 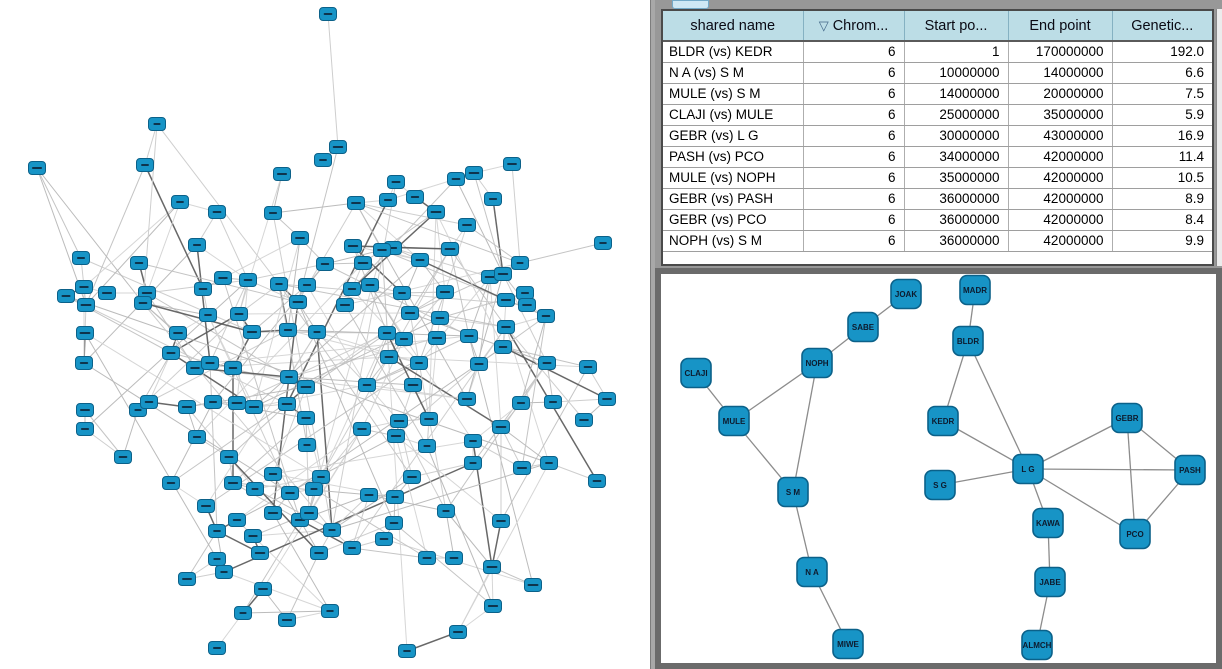 I want to click on table-row: GEBR (vs) PASH 6 36000000 42000000 8.9, so click(x=937, y=199).